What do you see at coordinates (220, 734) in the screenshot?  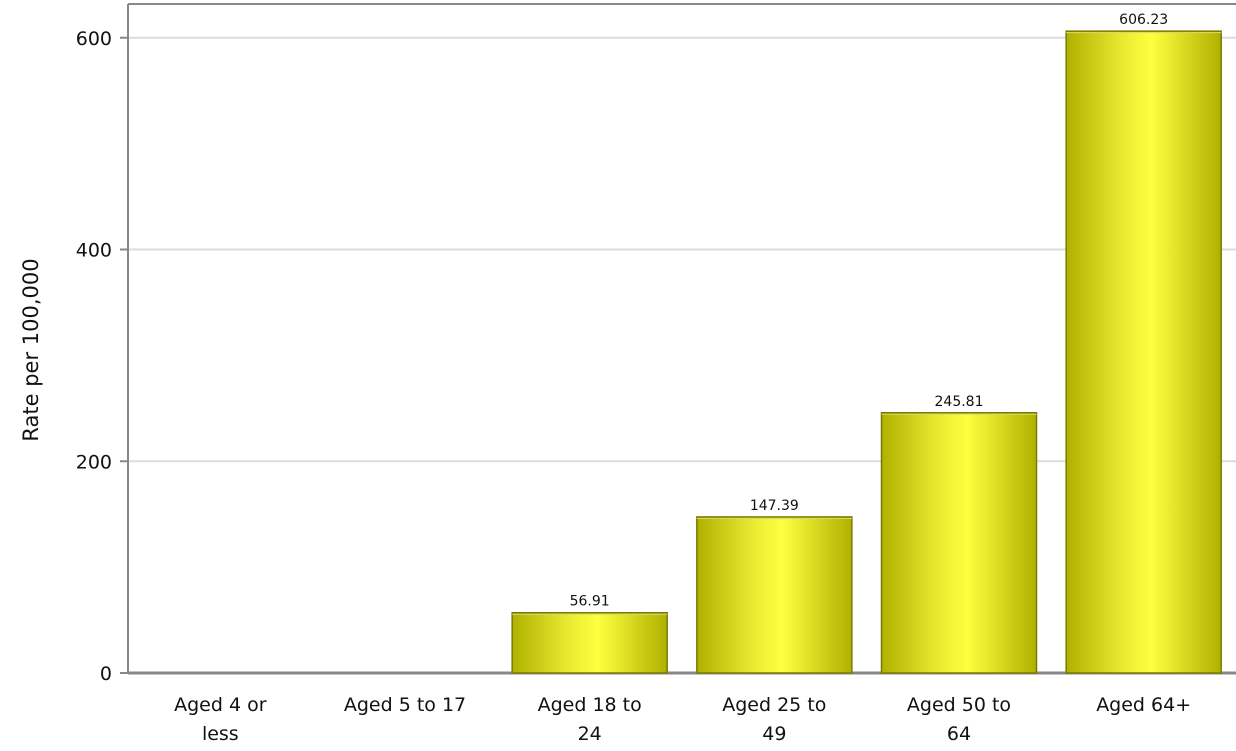 I see `x-tick-label: less` at bounding box center [220, 734].